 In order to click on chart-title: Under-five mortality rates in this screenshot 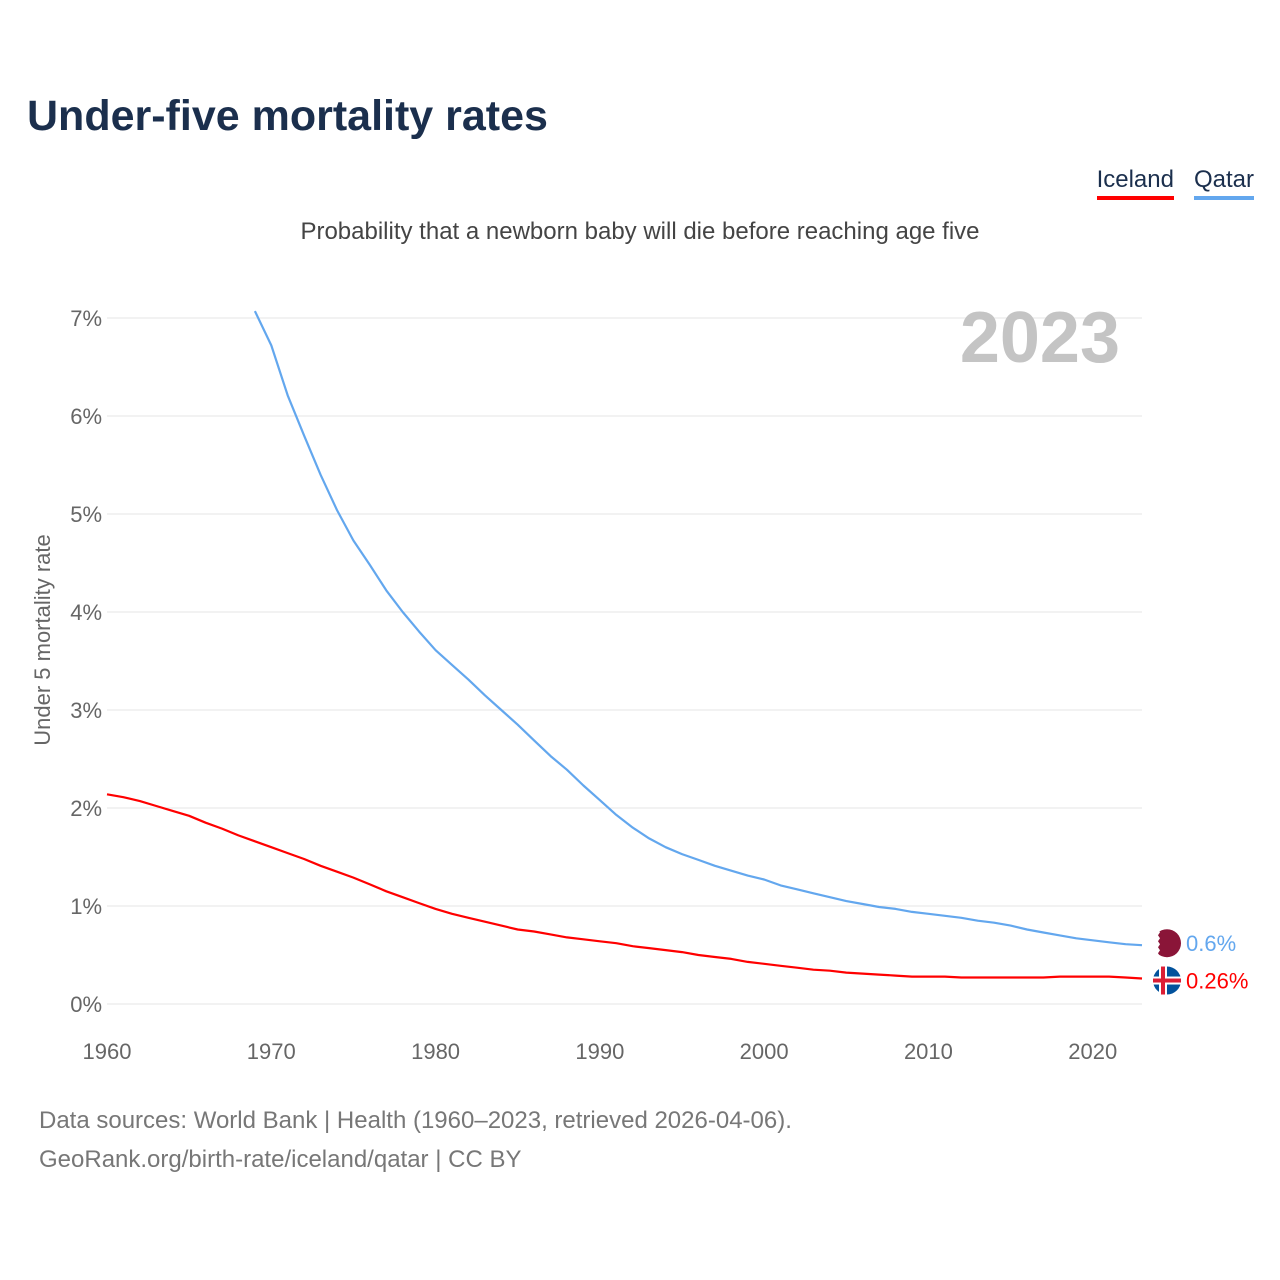, I will do `click(287, 116)`.